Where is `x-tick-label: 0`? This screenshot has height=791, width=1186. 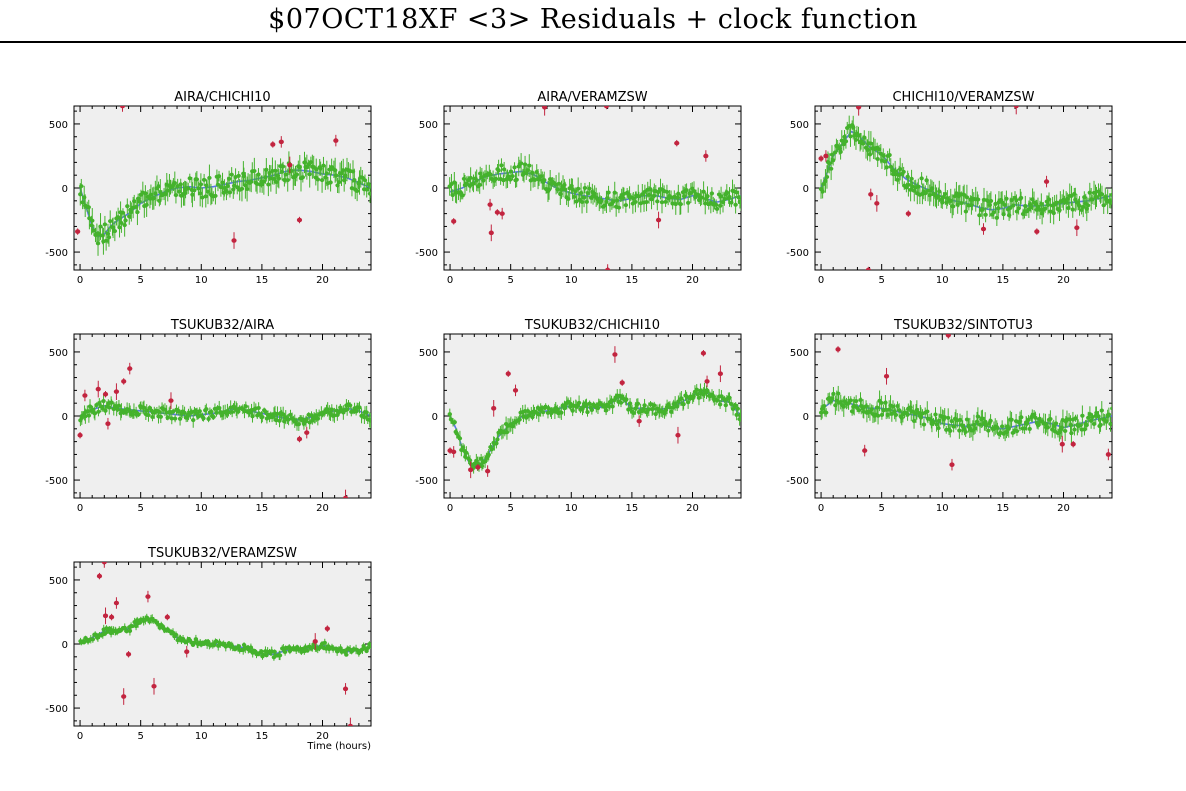 x-tick-label: 0 is located at coordinates (80, 508).